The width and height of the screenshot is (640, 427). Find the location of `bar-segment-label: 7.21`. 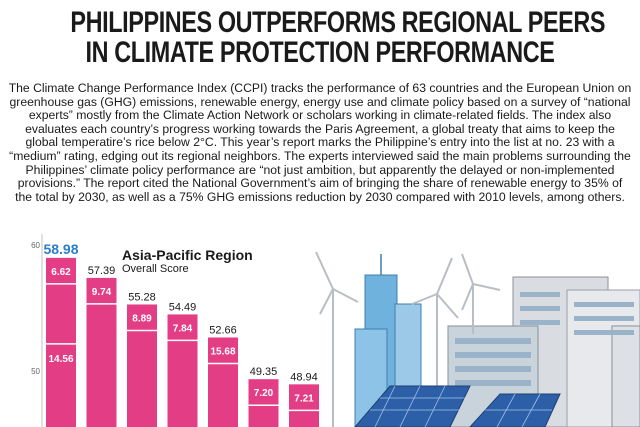

bar-segment-label: 7.21 is located at coordinates (304, 398).